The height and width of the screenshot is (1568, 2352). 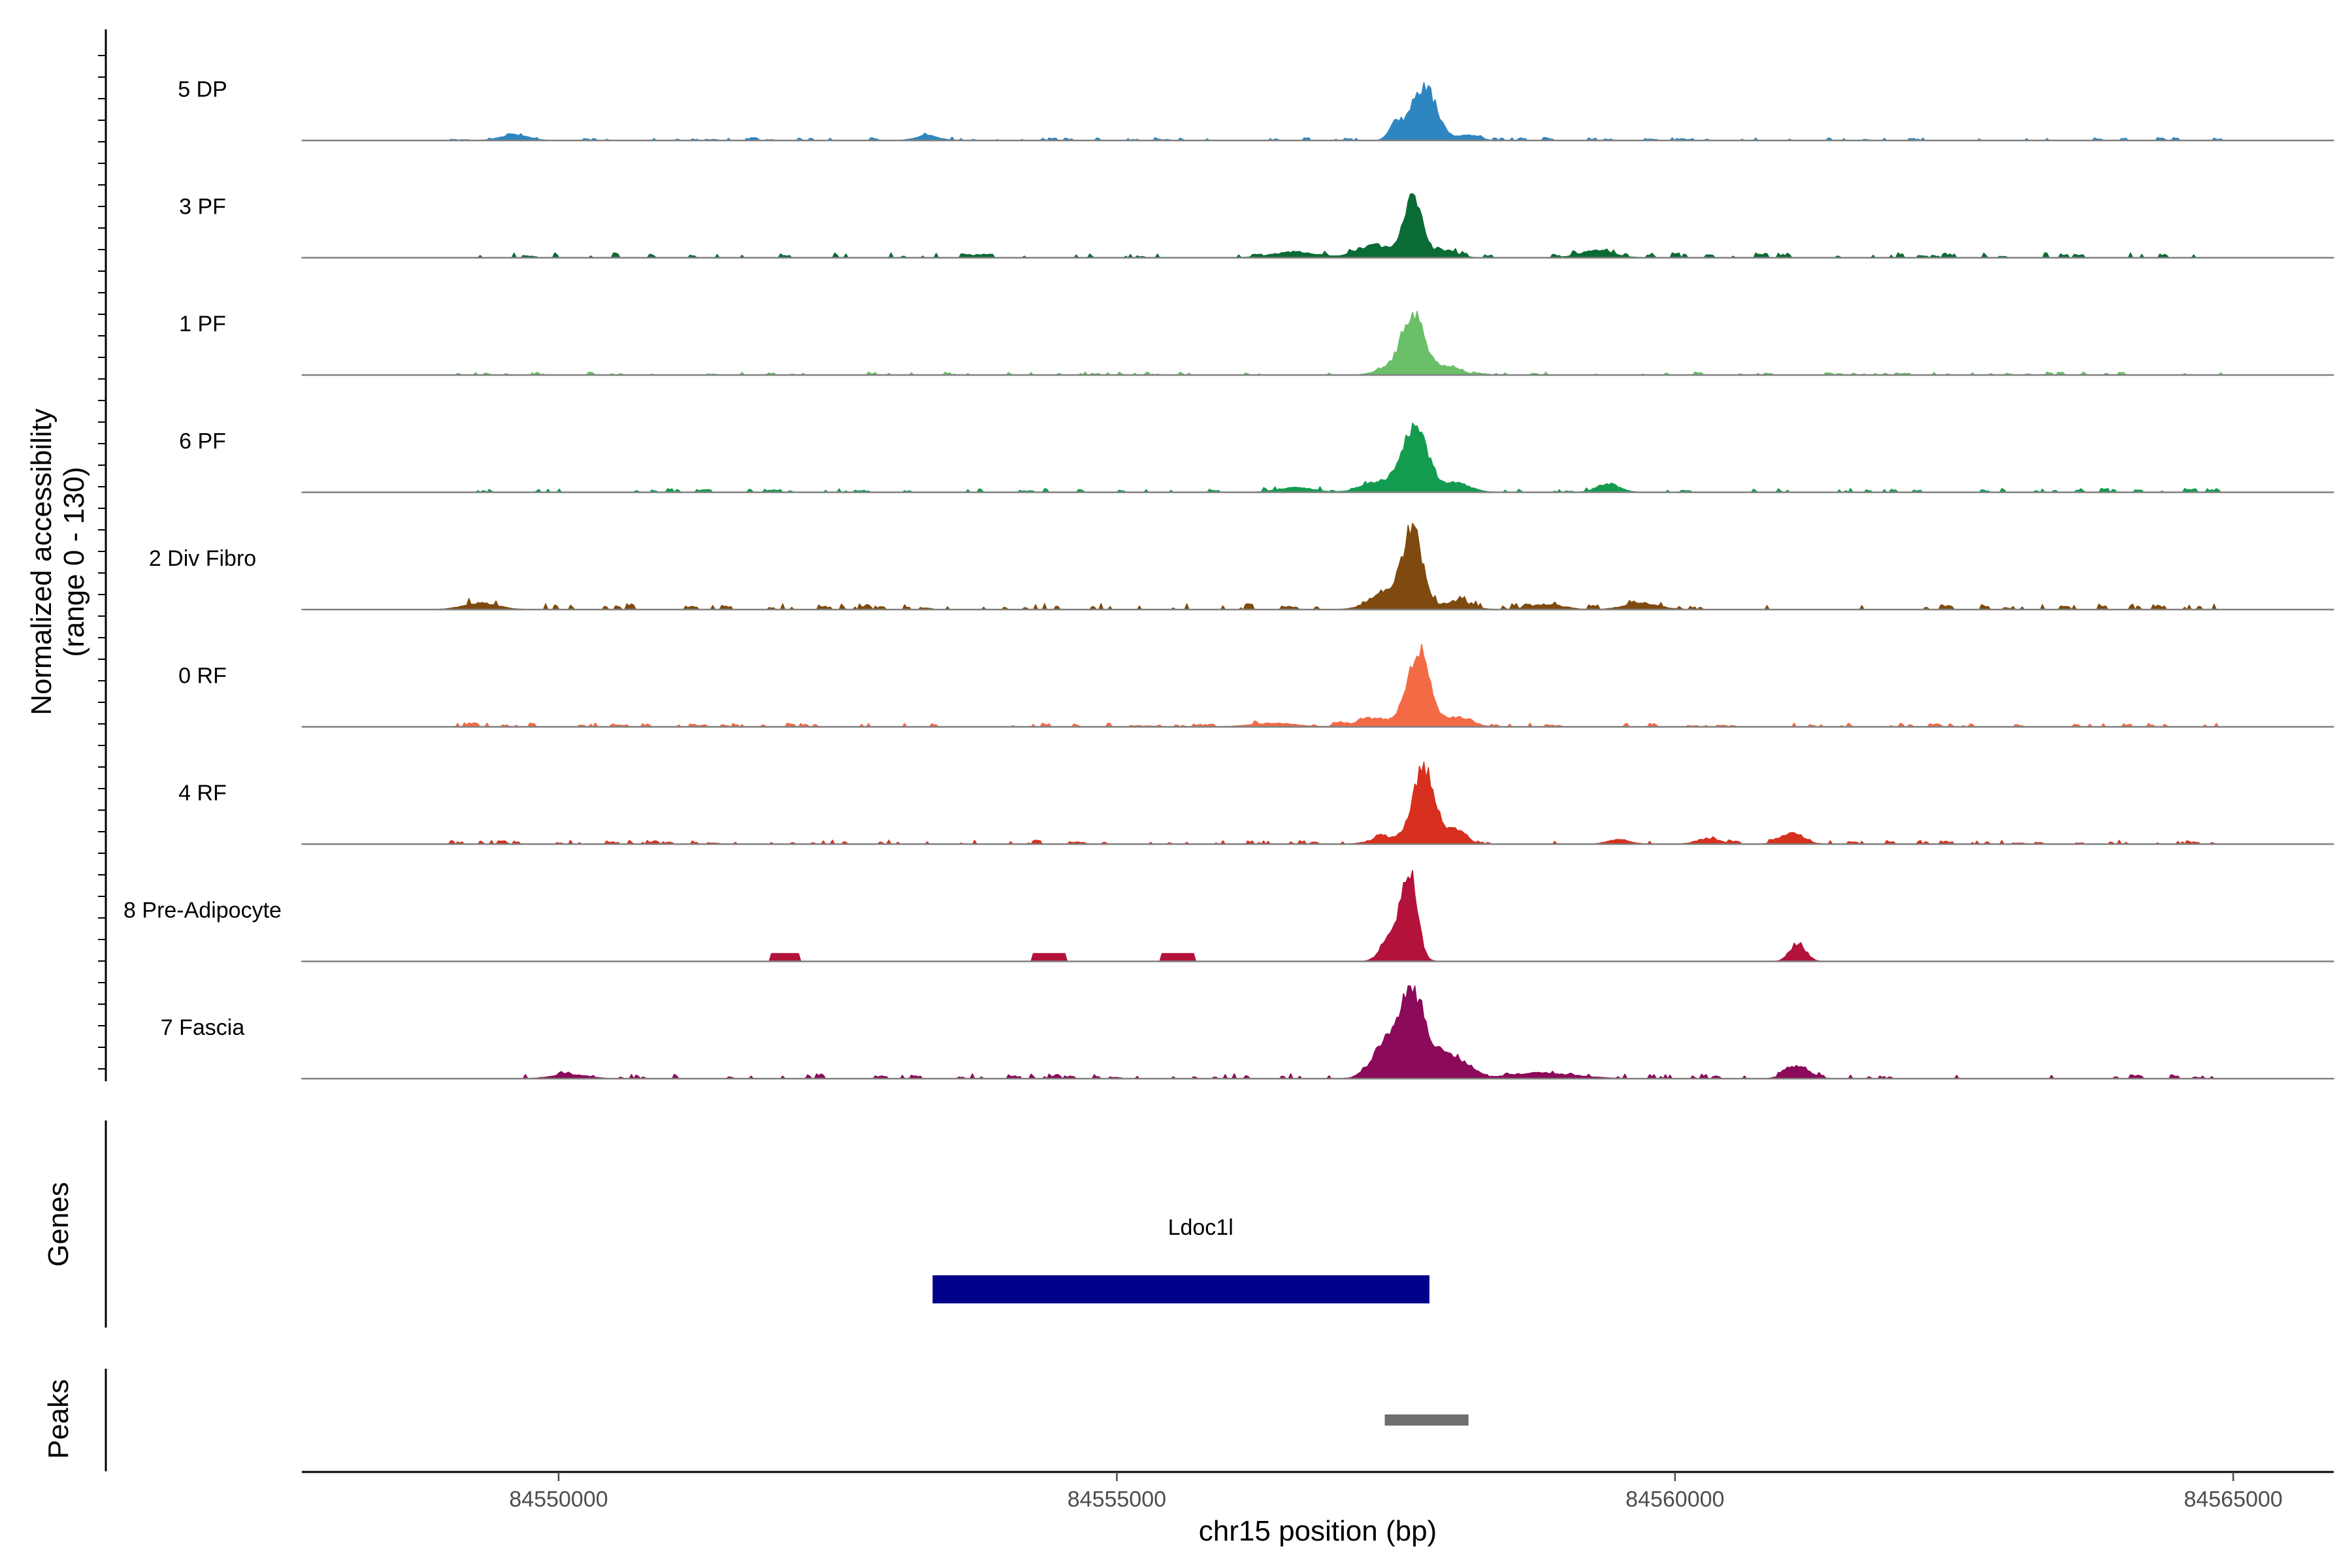 I want to click on coverage-track: 1 PF, so click(x=1256, y=343).